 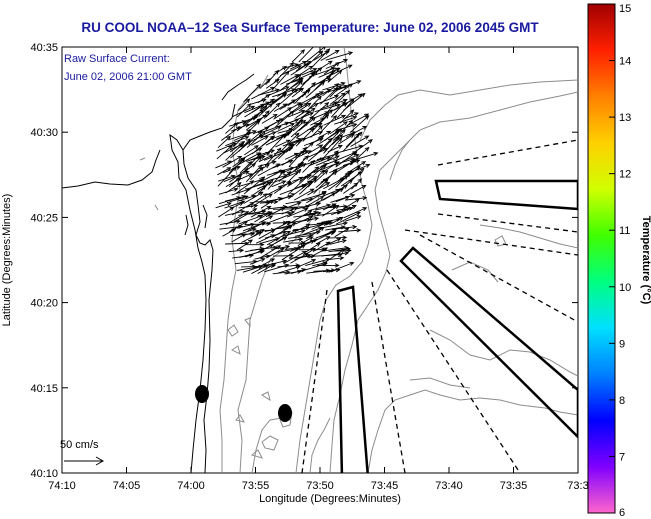 What do you see at coordinates (506, 195) in the screenshot?
I see `zone-east` at bounding box center [506, 195].